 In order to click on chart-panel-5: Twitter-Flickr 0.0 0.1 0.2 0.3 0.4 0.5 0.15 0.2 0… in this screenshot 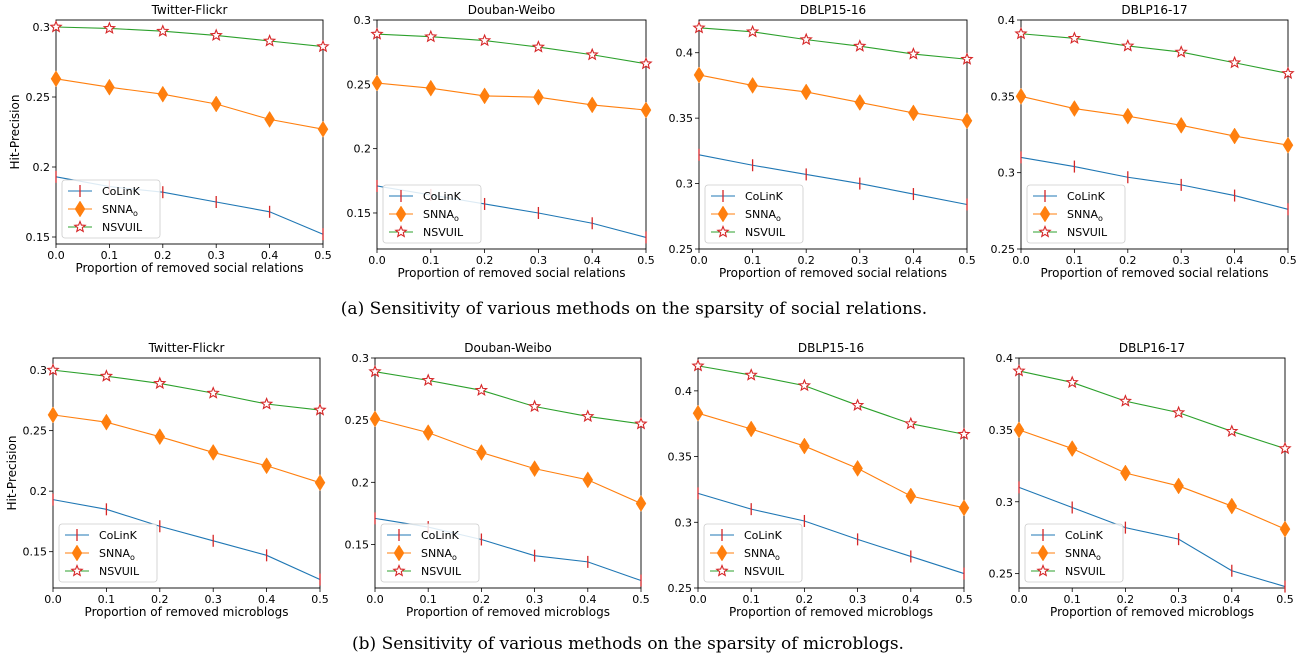, I will do `click(167, 480)`.